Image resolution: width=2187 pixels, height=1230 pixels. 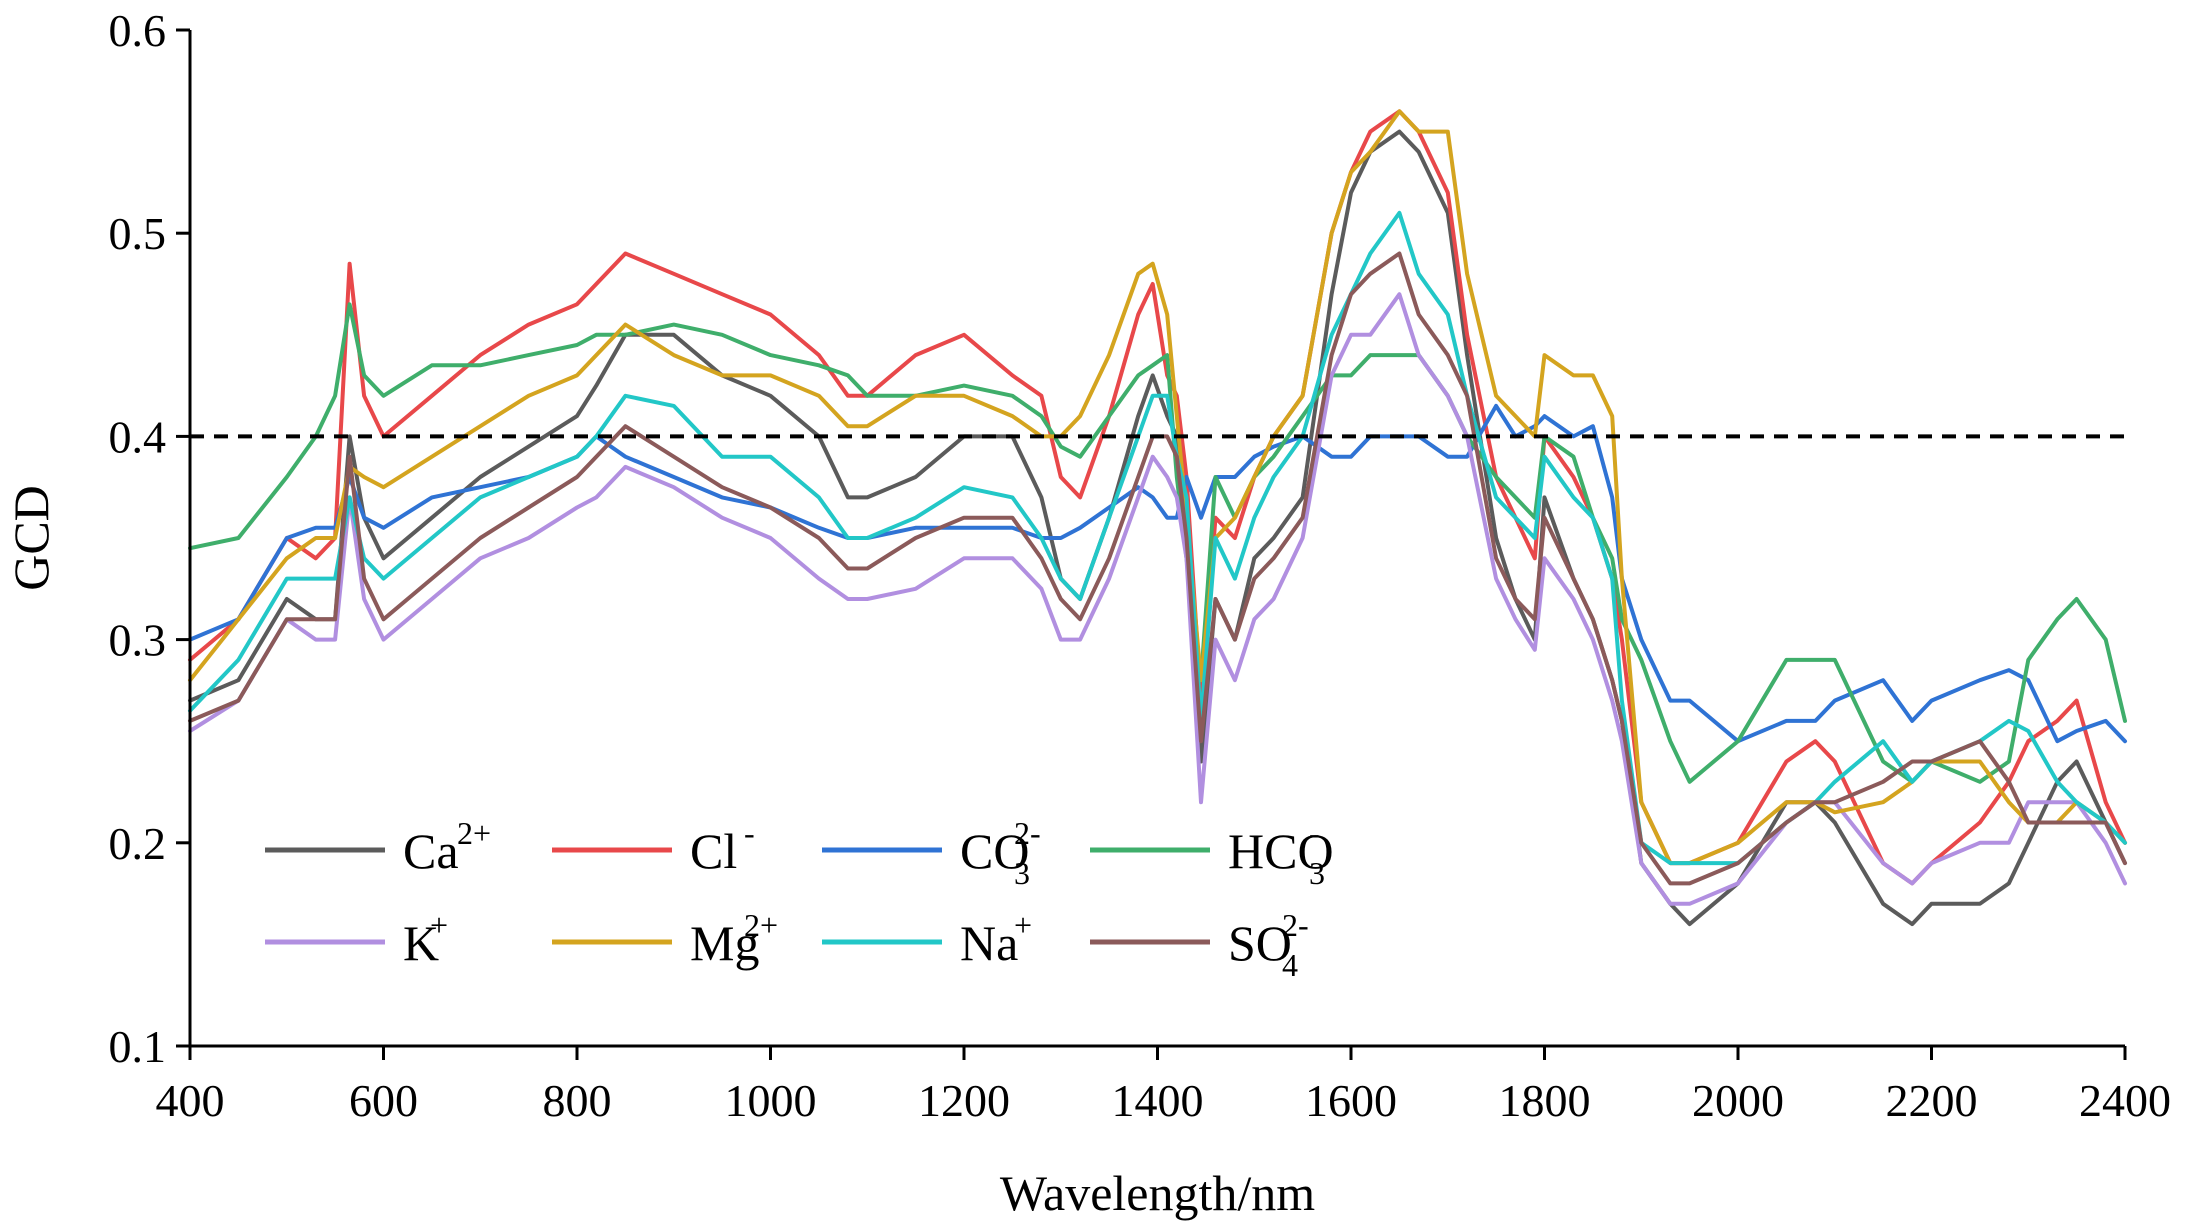 I want to click on x-tick-label: 600, so click(x=383, y=1100).